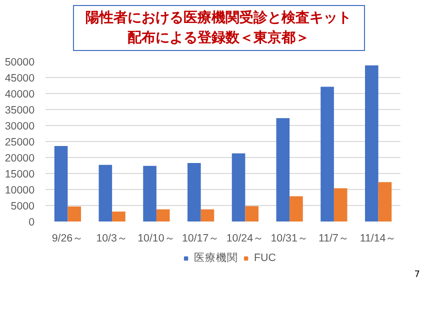  I want to click on text: 7, so click(417, 274).